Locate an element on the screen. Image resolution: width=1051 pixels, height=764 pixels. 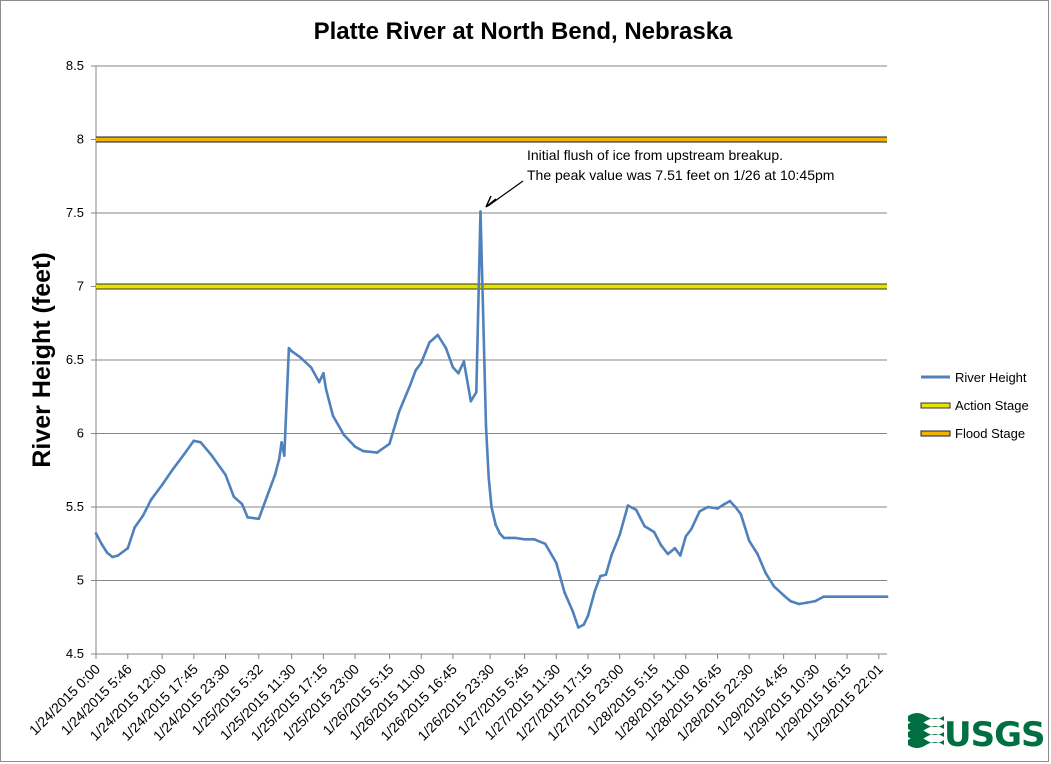
usgs-logo-text: USGS is located at coordinates (994, 735).